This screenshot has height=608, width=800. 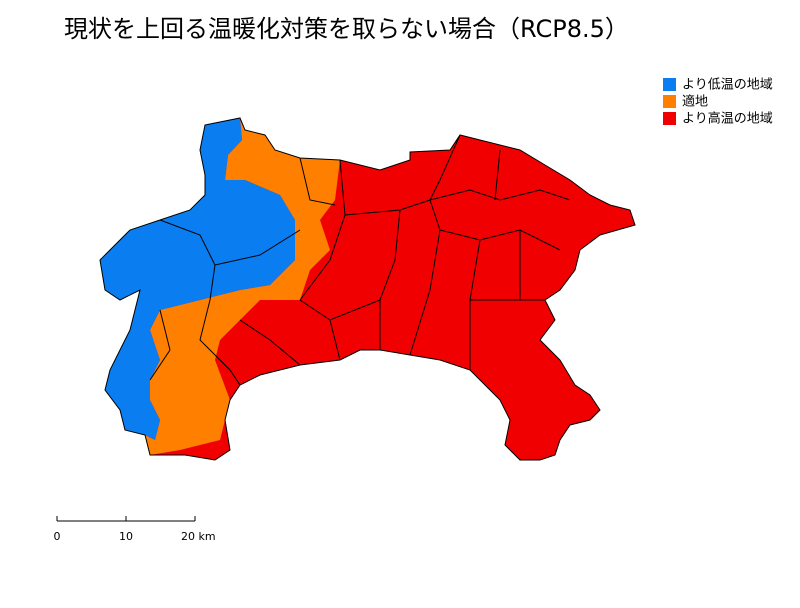 I want to click on scale-bar: 0 10 20 km, so click(x=135, y=529).